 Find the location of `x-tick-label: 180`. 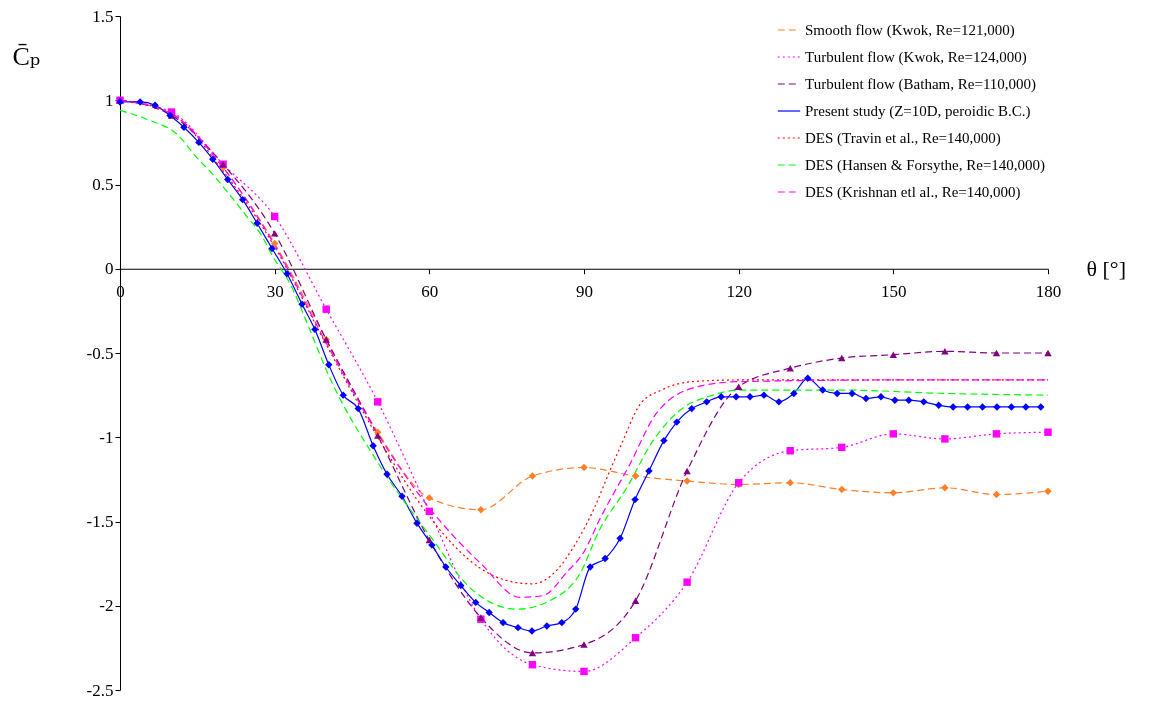

x-tick-label: 180 is located at coordinates (1048, 292).